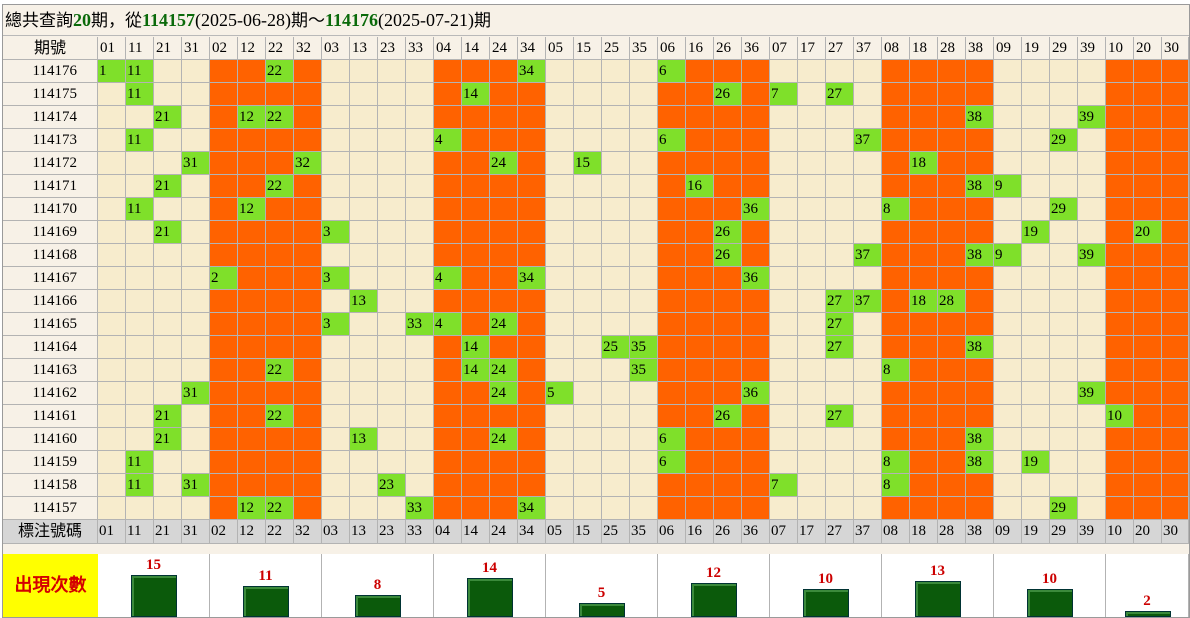 This screenshot has height=618, width=1190. What do you see at coordinates (952, 301) in the screenshot?
I see `hit-number-cell: 28` at bounding box center [952, 301].